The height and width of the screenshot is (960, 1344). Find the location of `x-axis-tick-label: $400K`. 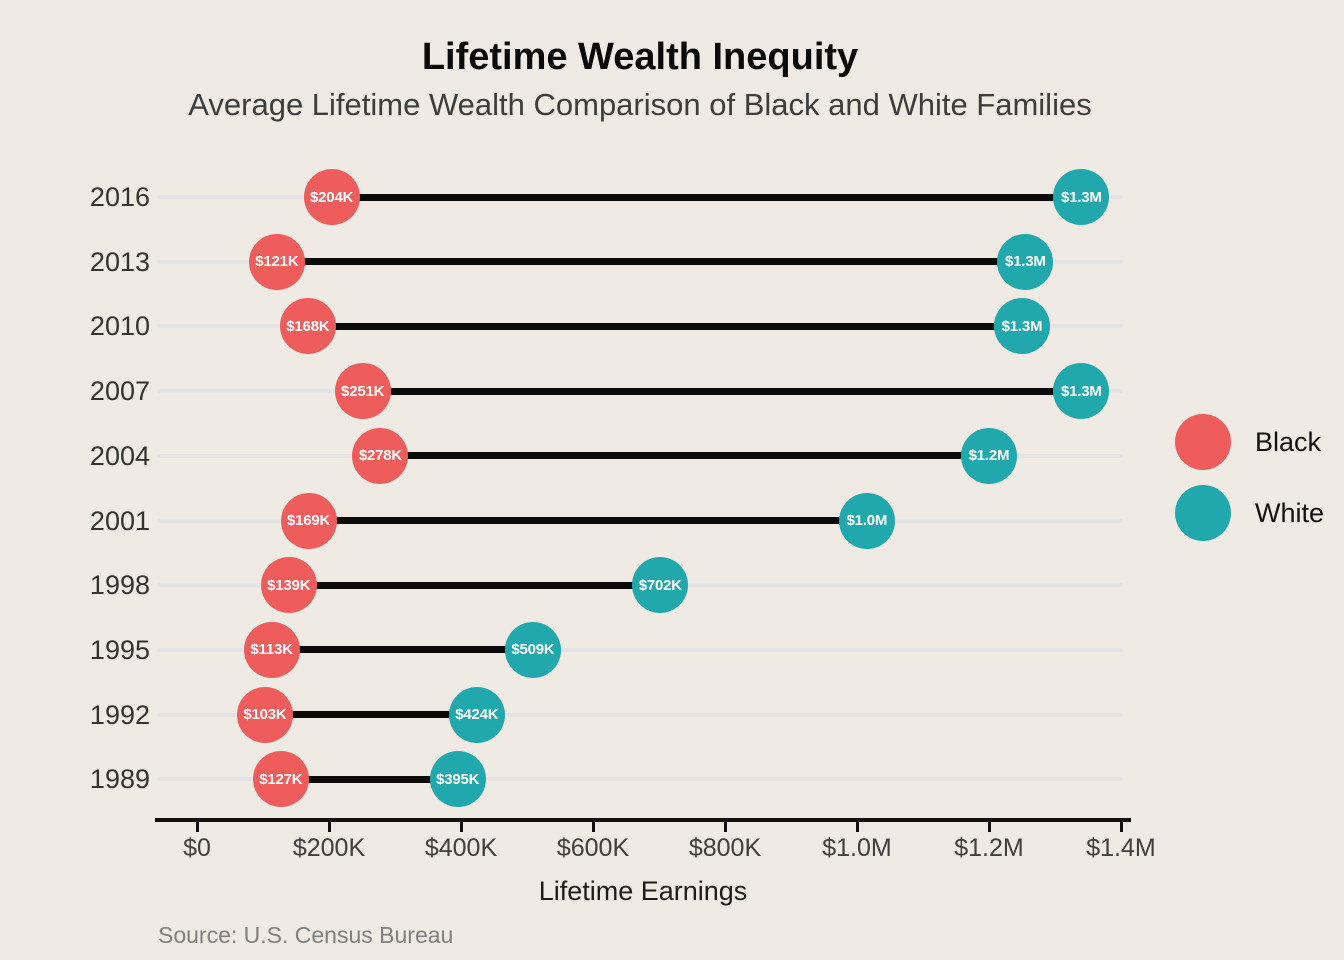

x-axis-tick-label: $400K is located at coordinates (461, 848).